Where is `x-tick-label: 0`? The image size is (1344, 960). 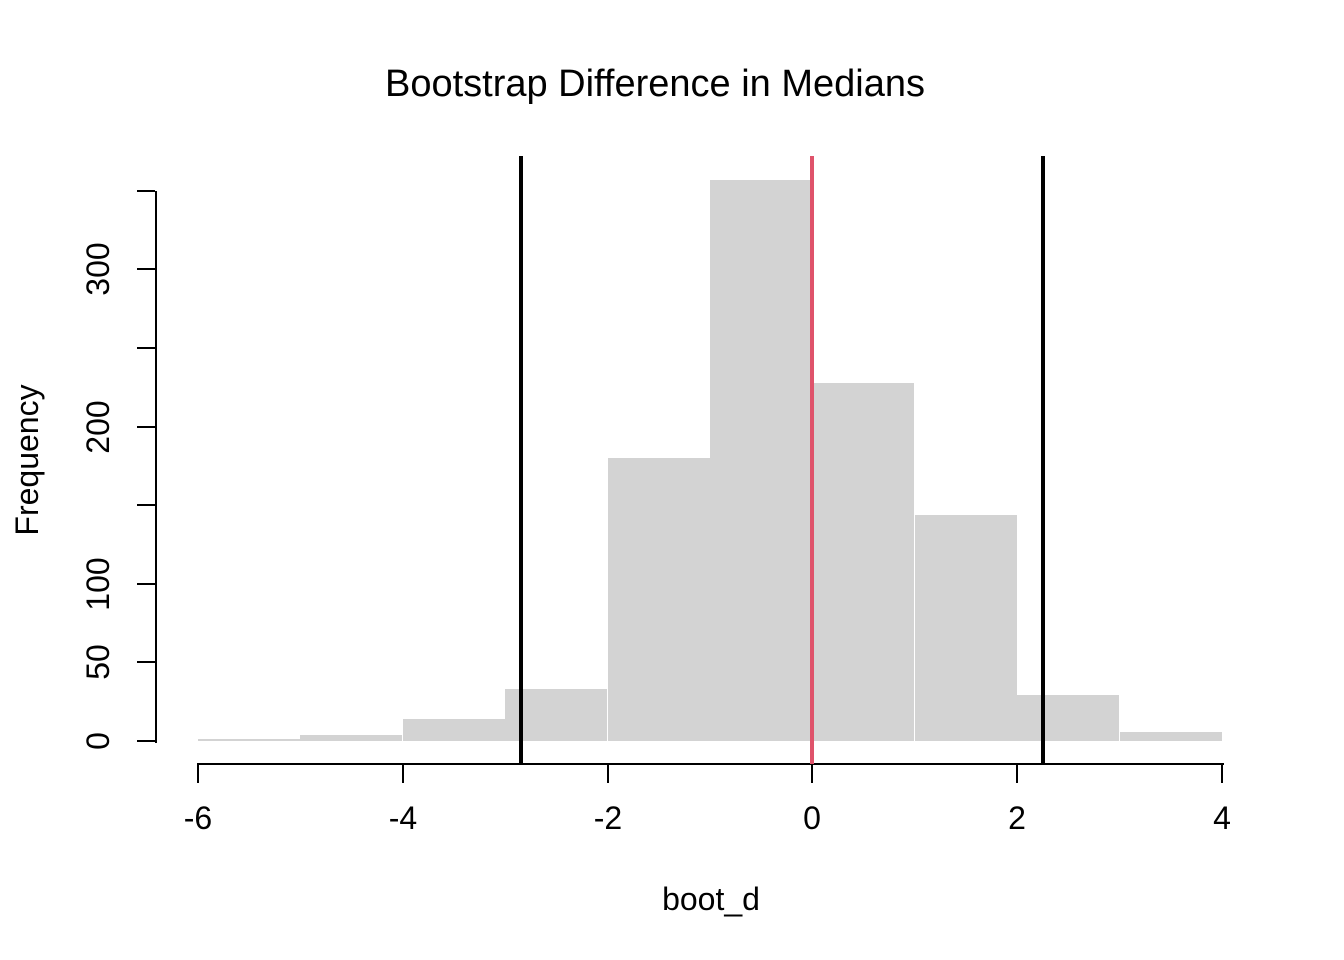 x-tick-label: 0 is located at coordinates (812, 818).